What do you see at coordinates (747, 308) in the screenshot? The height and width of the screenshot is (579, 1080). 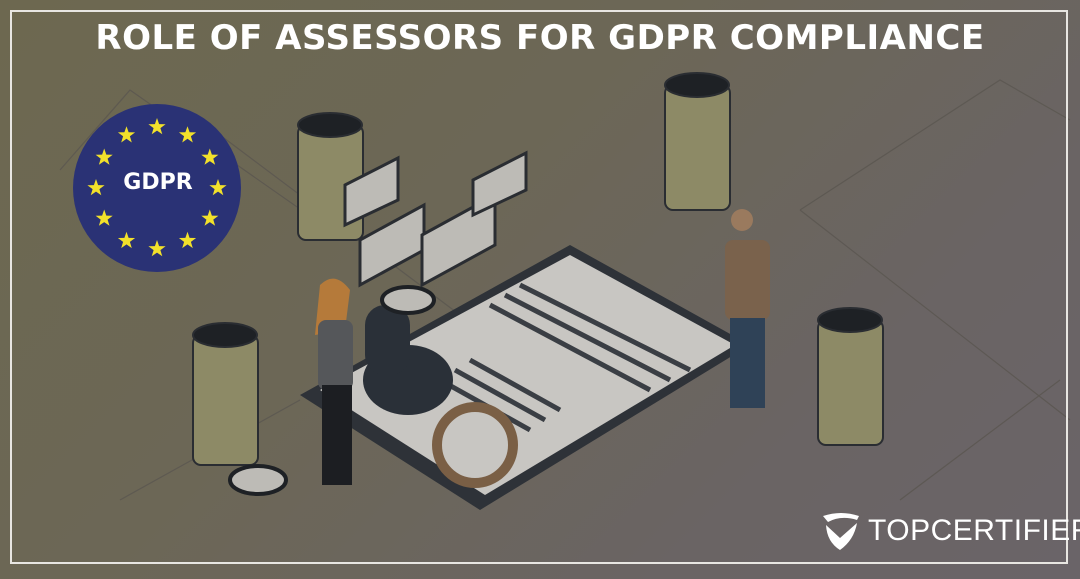 I see `man-figure` at bounding box center [747, 308].